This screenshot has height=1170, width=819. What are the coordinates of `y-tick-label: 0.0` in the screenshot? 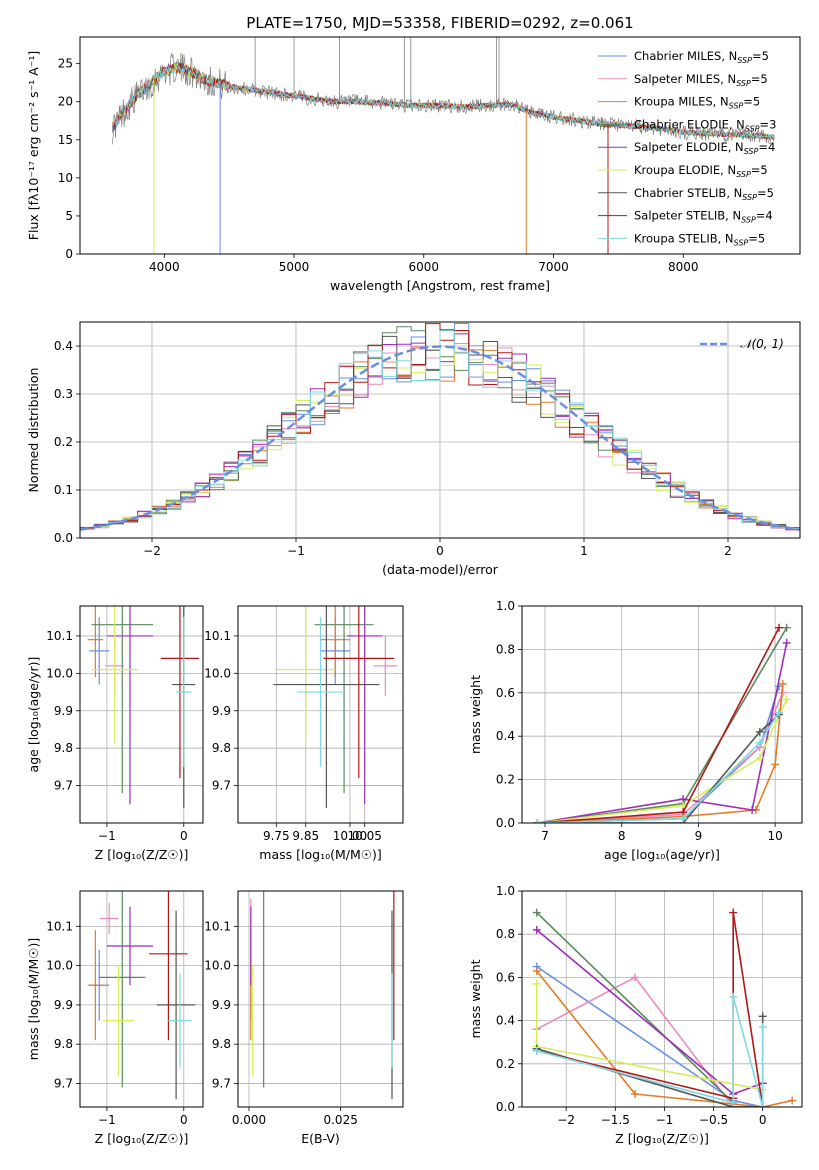 It's located at (63, 538).